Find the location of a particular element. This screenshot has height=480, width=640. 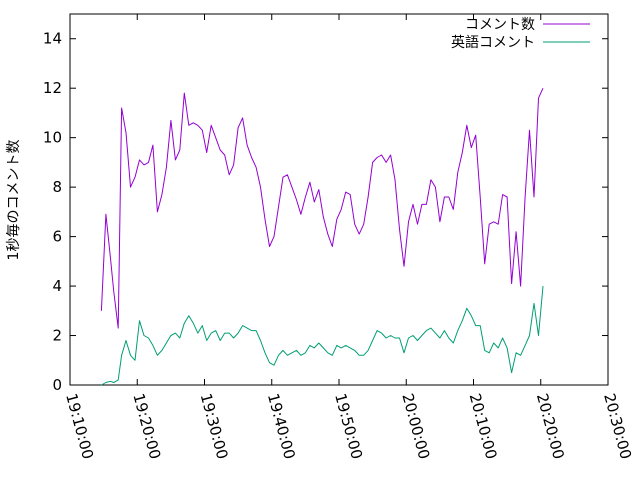

y-tick-label: 4 is located at coordinates (57, 286).